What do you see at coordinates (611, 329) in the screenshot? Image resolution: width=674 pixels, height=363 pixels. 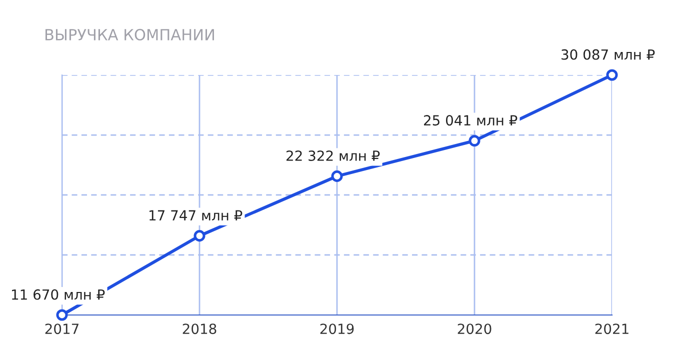 I see `x-tick-label: 2021` at bounding box center [611, 329].